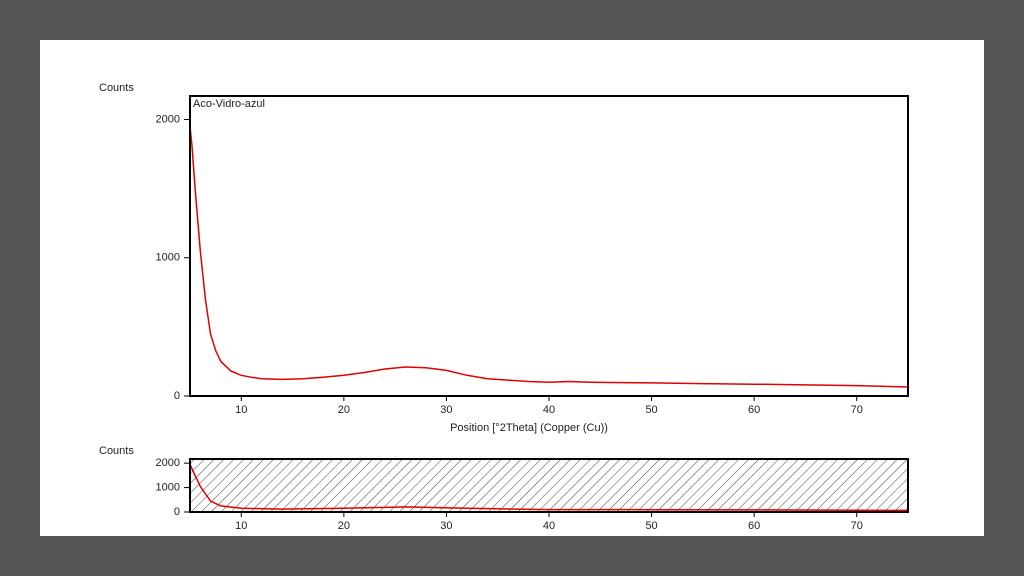 Image resolution: width=1024 pixels, height=576 pixels. I want to click on data-line, so click(549, 488).